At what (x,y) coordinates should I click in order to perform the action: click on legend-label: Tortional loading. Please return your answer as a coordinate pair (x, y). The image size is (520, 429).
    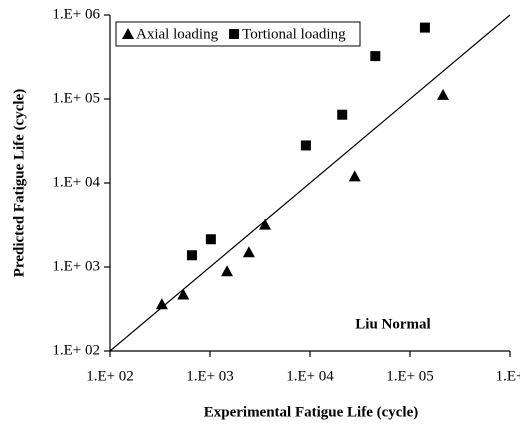
    Looking at the image, I should click on (294, 34).